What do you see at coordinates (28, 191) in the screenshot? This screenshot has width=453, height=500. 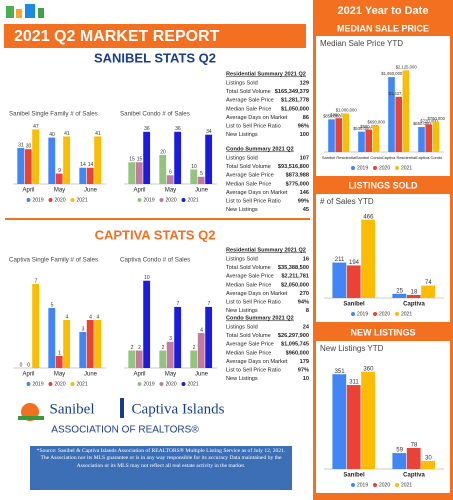 I see `category-label: April` at bounding box center [28, 191].